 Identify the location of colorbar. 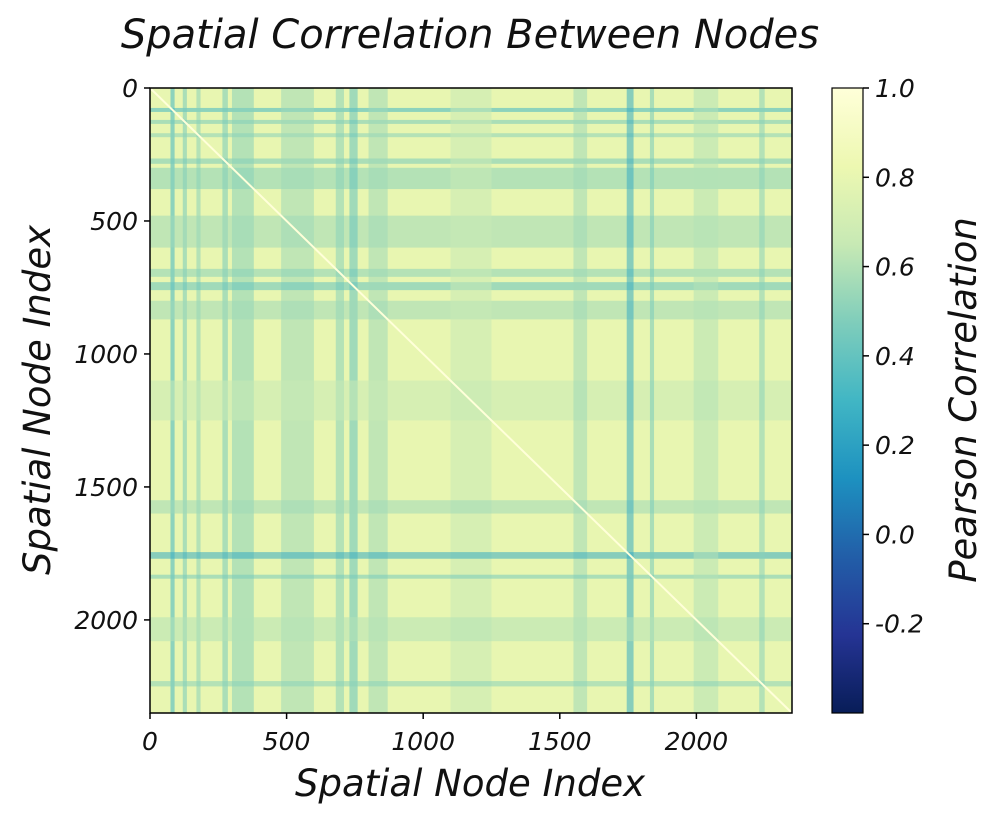
(847, 400).